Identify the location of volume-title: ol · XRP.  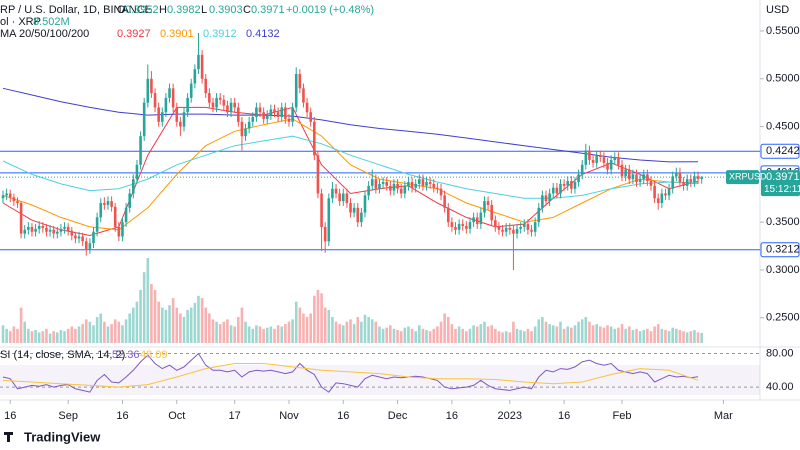
(20, 22).